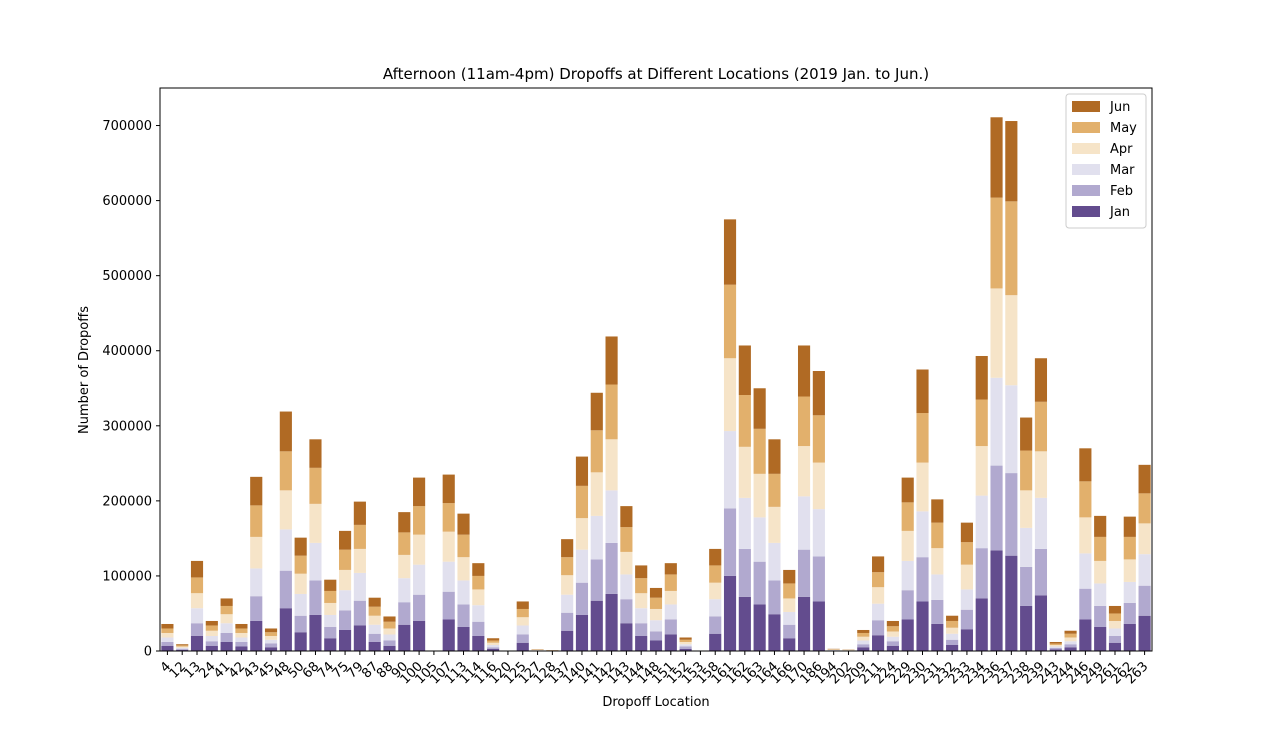 Image resolution: width=1280 pixels, height=731 pixels. Describe the element at coordinates (1086, 211) in the screenshot. I see `legend-swatch-jan` at that location.